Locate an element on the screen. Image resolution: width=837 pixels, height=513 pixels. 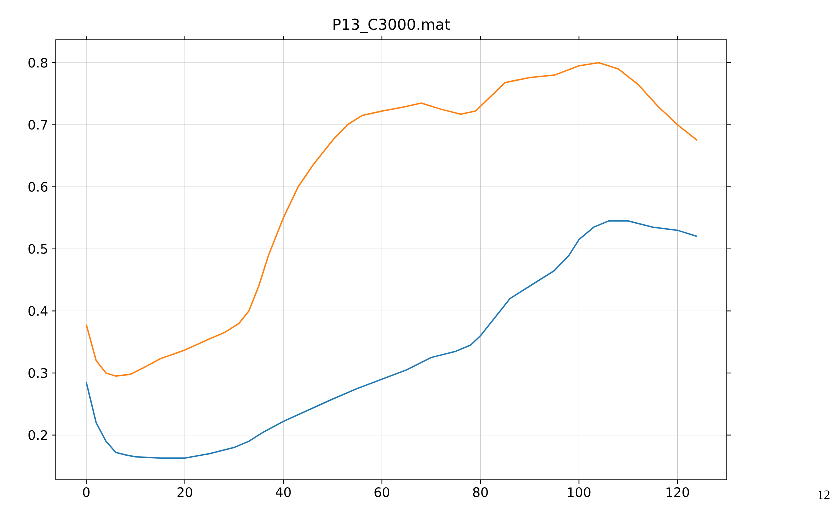
x-tick-label: 20 is located at coordinates (185, 493).